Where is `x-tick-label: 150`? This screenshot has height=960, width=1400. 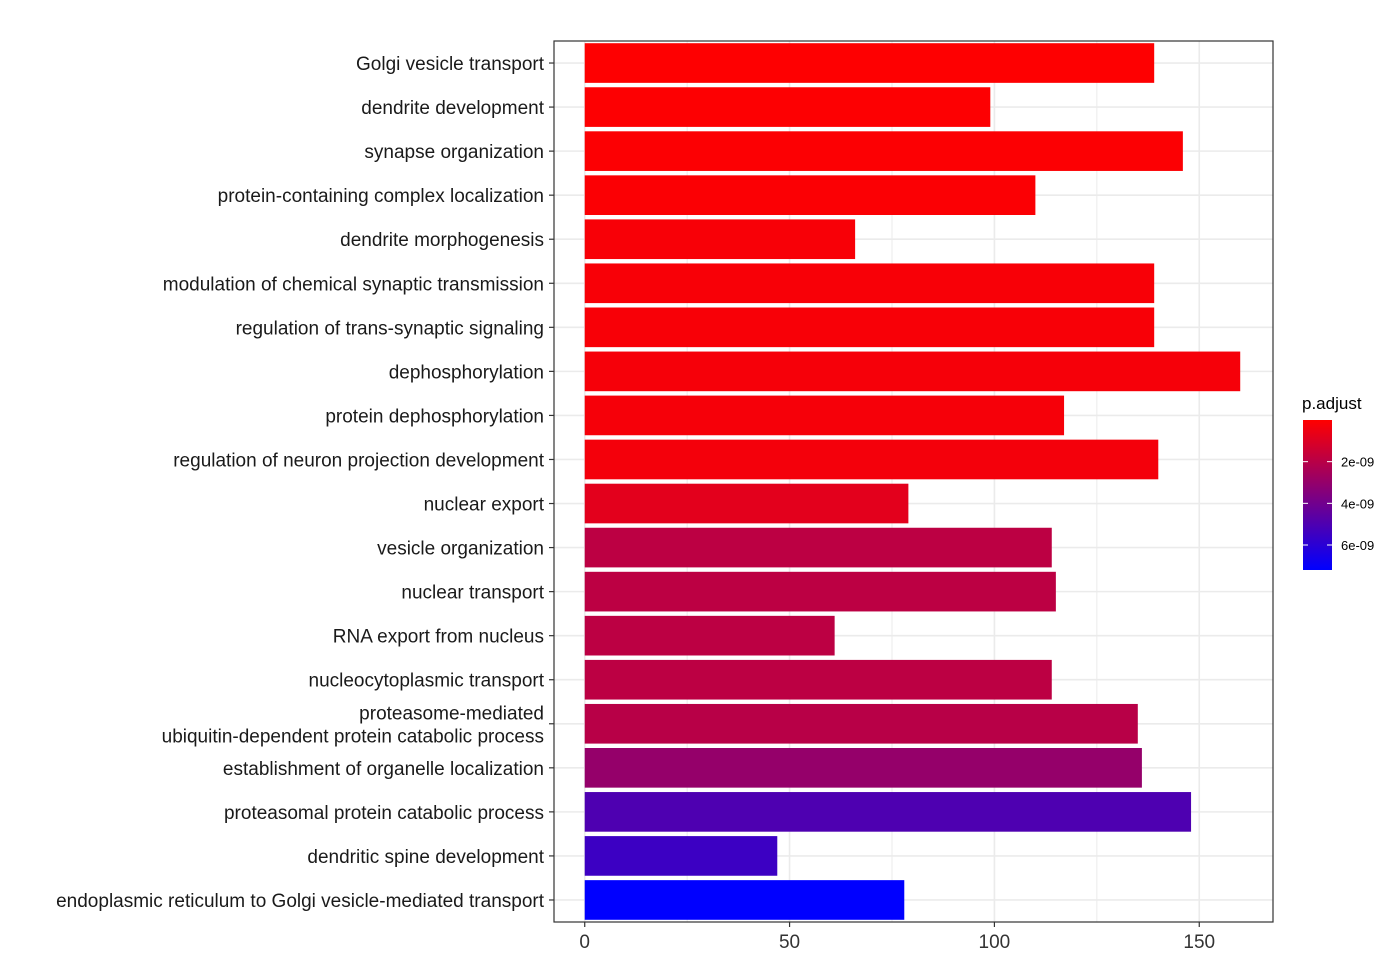 x-tick-label: 150 is located at coordinates (1199, 942).